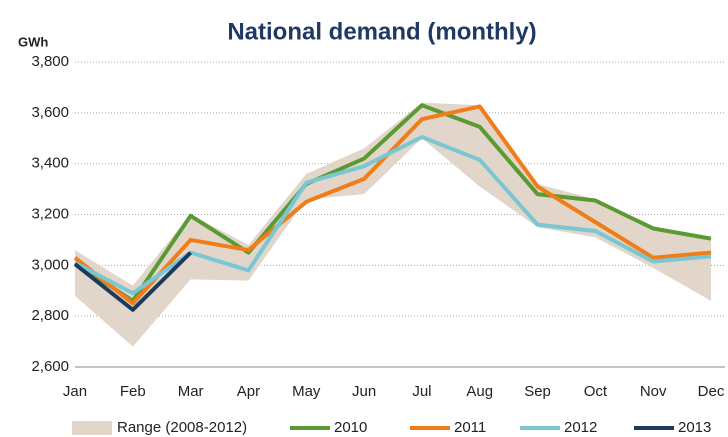 This screenshot has width=728, height=437. I want to click on x-tick-label: Aug, so click(479, 391).